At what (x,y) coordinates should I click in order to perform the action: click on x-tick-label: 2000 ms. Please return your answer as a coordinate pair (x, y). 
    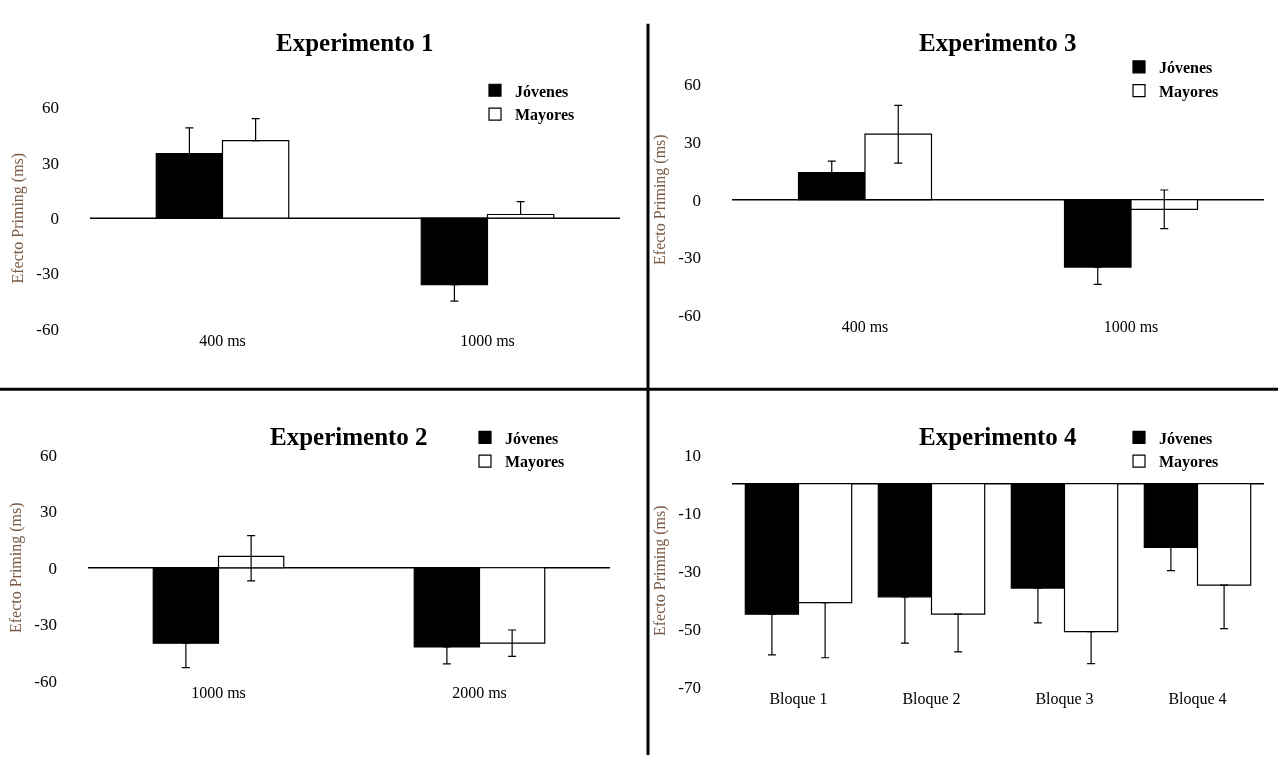
    Looking at the image, I should click on (479, 692).